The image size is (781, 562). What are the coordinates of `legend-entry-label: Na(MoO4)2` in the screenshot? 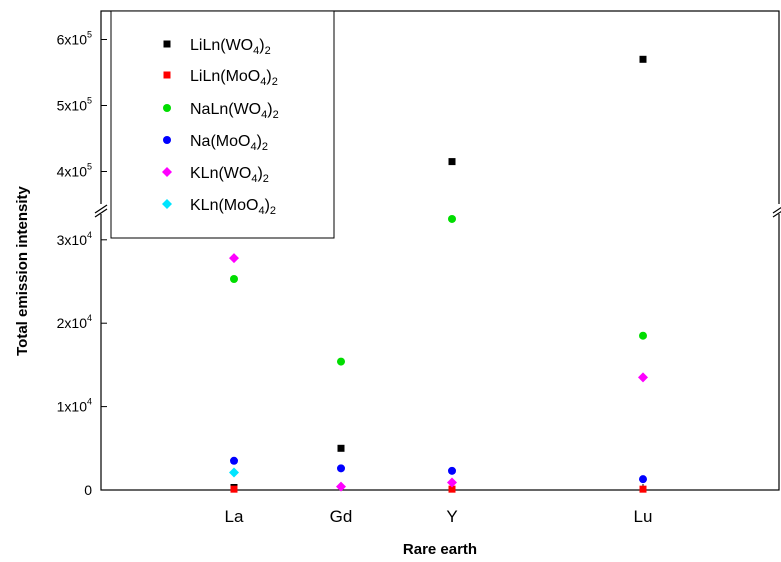 It's located at (229, 143).